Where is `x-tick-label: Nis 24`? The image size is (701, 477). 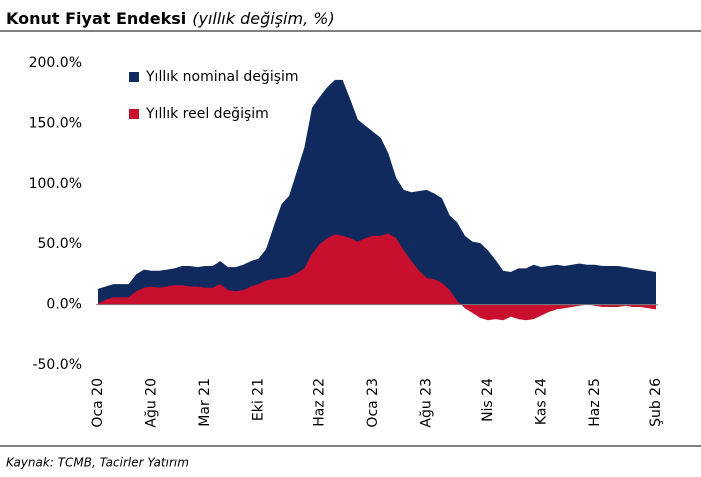 x-tick-label: Nis 24 is located at coordinates (488, 400).